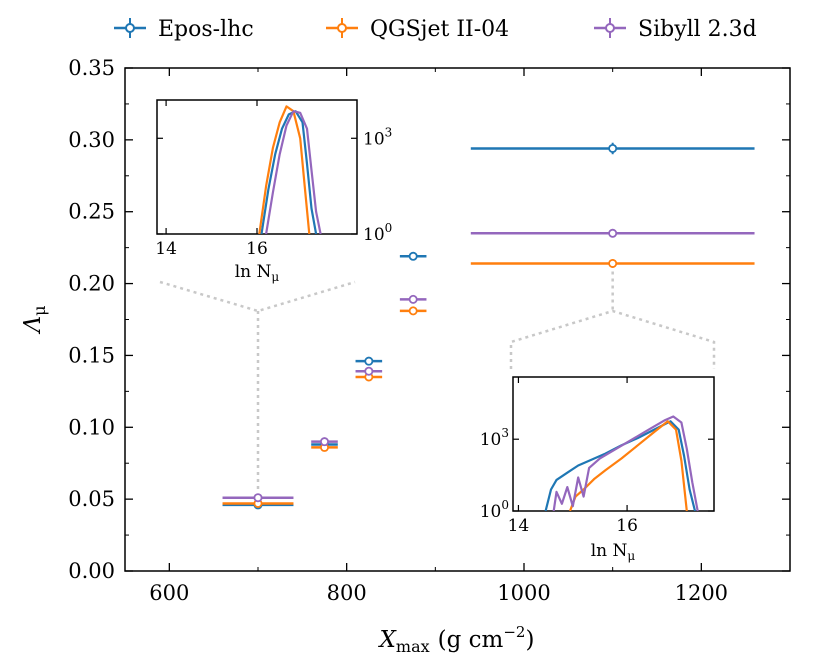 The image size is (831, 670). What do you see at coordinates (91, 427) in the screenshot?
I see `y-tick-label: 0.10` at bounding box center [91, 427].